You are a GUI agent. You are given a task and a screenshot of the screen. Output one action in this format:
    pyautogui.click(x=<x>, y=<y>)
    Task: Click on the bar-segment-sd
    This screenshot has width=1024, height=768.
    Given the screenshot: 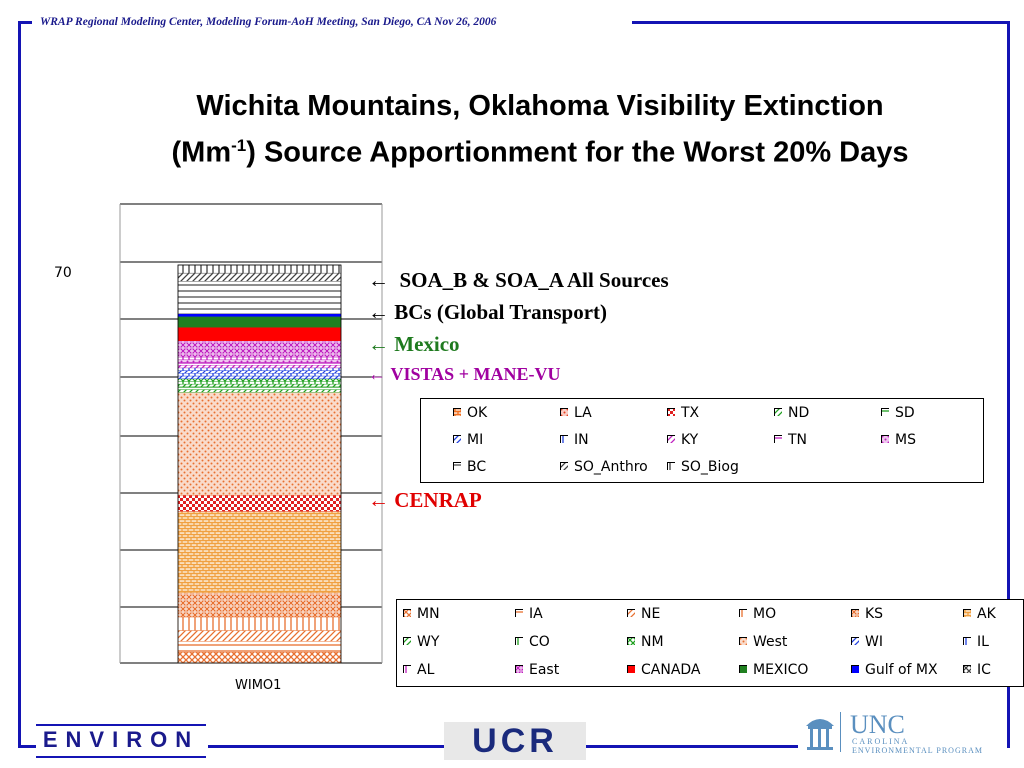 What is the action you would take?
    pyautogui.click(x=259, y=388)
    